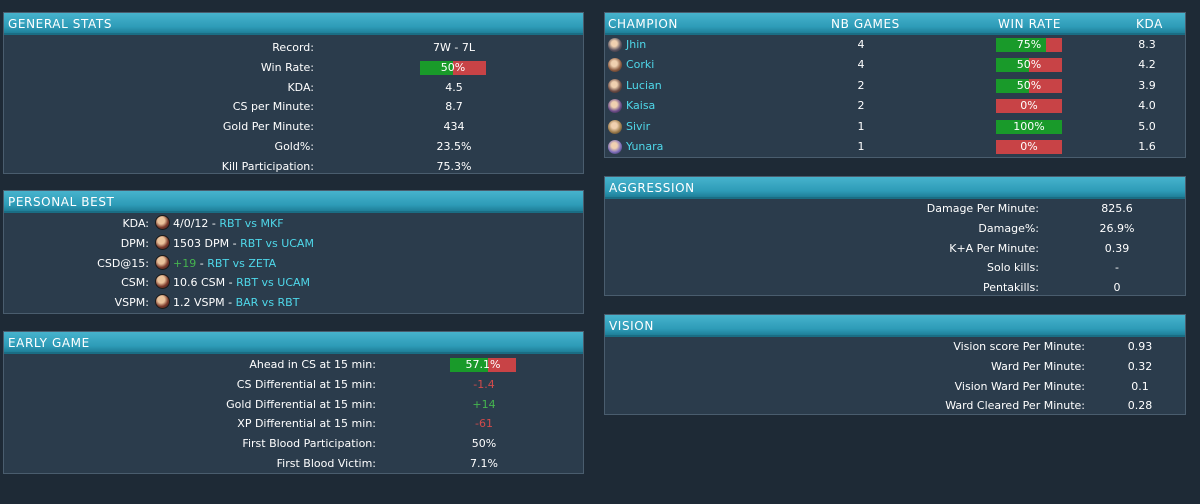 The height and width of the screenshot is (504, 1200). I want to click on champion-kda: 4.2, so click(1147, 65).